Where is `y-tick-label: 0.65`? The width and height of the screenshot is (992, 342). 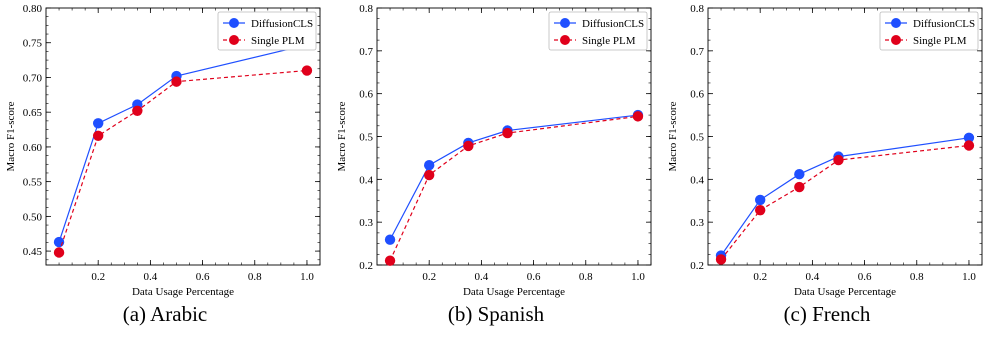 y-tick-label: 0.65 is located at coordinates (33, 113).